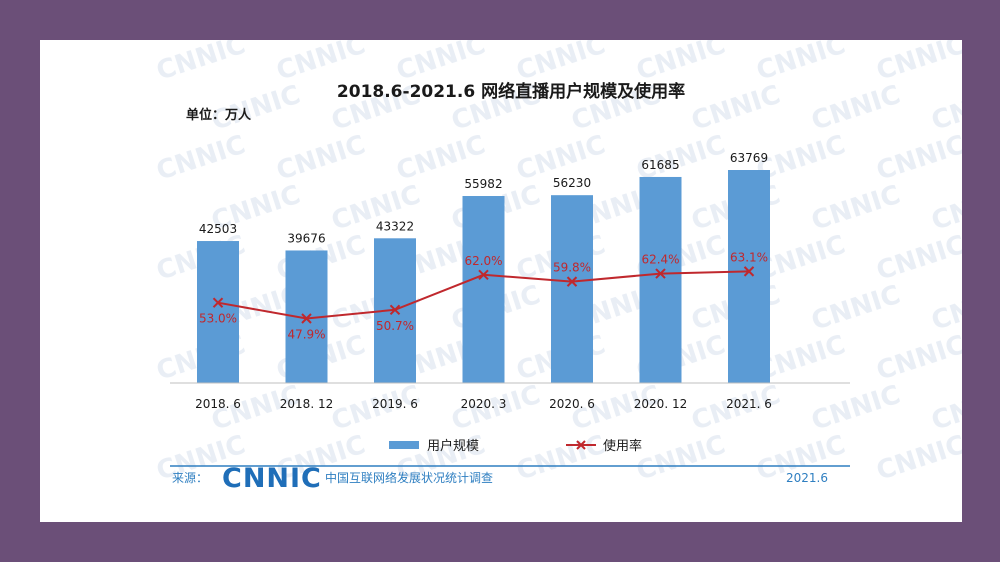 The width and height of the screenshot is (1000, 562). Describe the element at coordinates (660, 165) in the screenshot. I see `bar-value-label: 61685` at that location.